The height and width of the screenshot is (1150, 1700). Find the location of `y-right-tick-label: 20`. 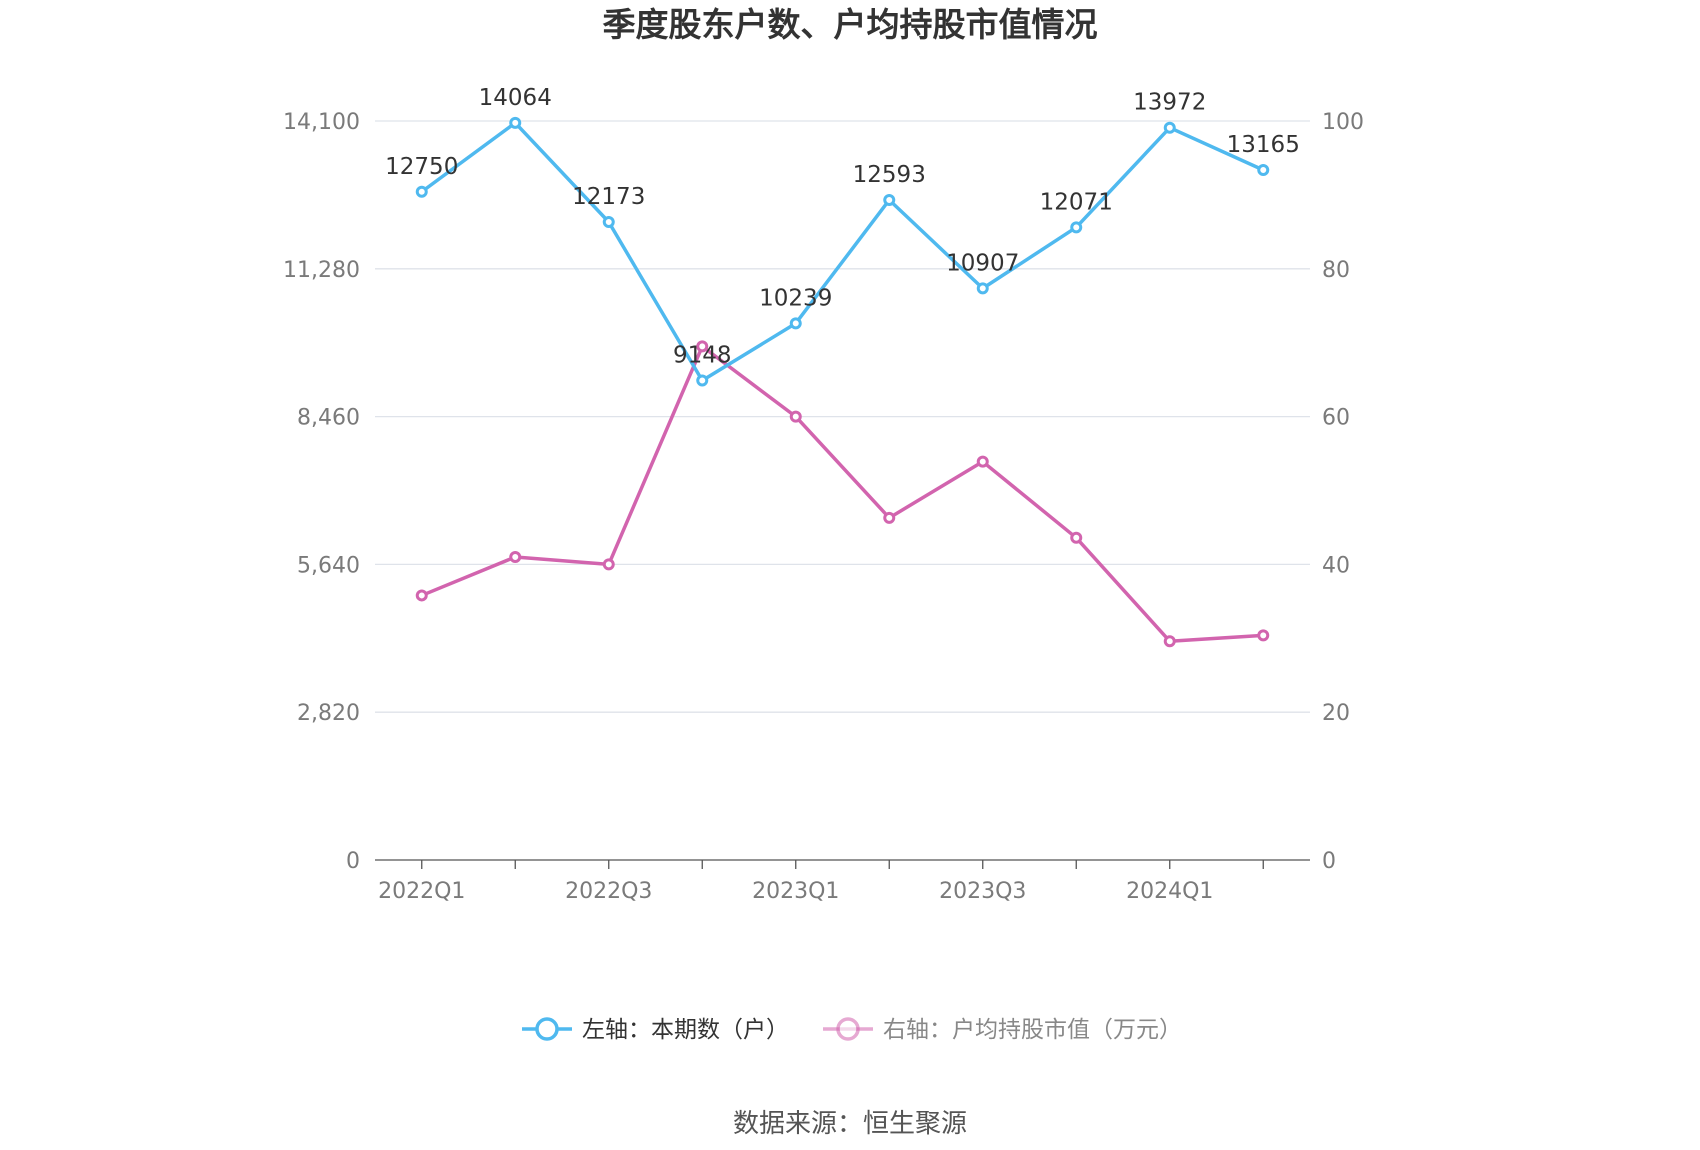

y-right-tick-label: 20 is located at coordinates (1336, 713).